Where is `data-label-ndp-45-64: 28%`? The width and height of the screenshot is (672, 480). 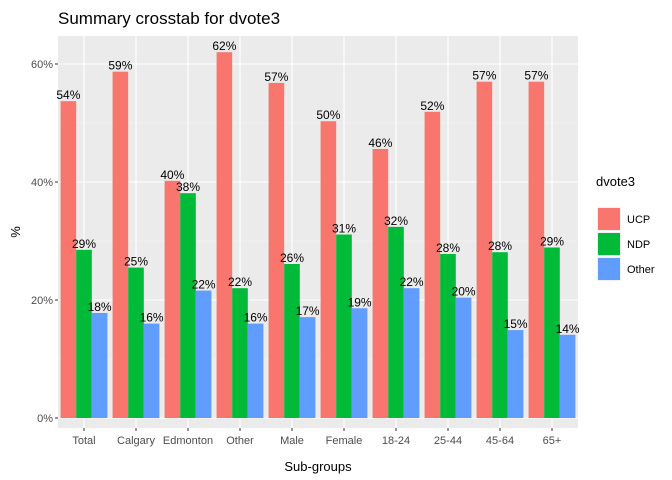 data-label-ndp-45-64: 28% is located at coordinates (500, 246).